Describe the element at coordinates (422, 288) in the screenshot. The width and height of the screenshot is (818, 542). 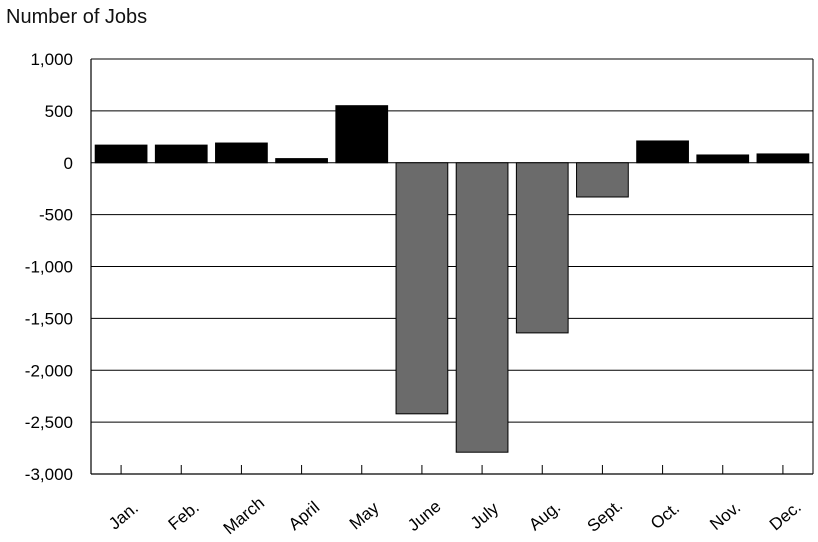
I see `bar-june` at that location.